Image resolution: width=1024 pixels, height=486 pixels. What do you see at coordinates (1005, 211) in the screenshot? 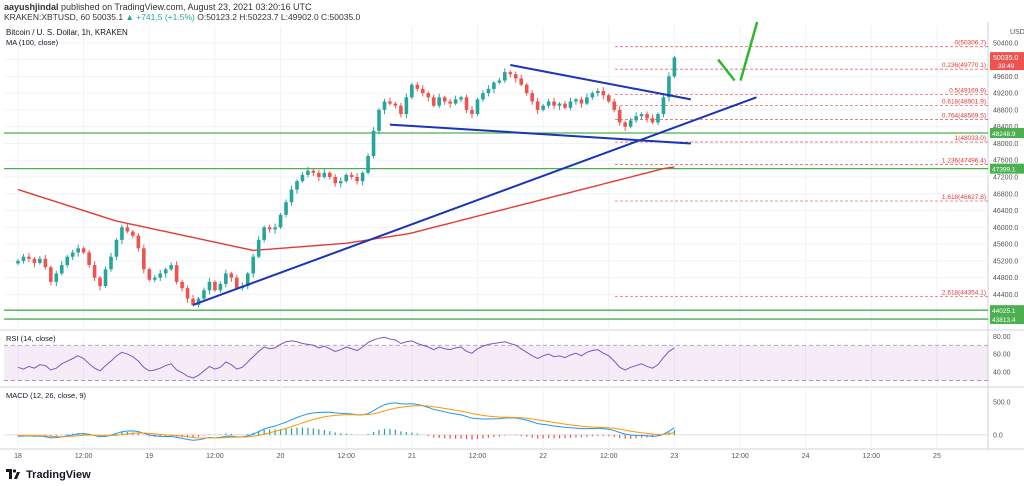
I see `price-axis-tick: 46400.0` at bounding box center [1005, 211].